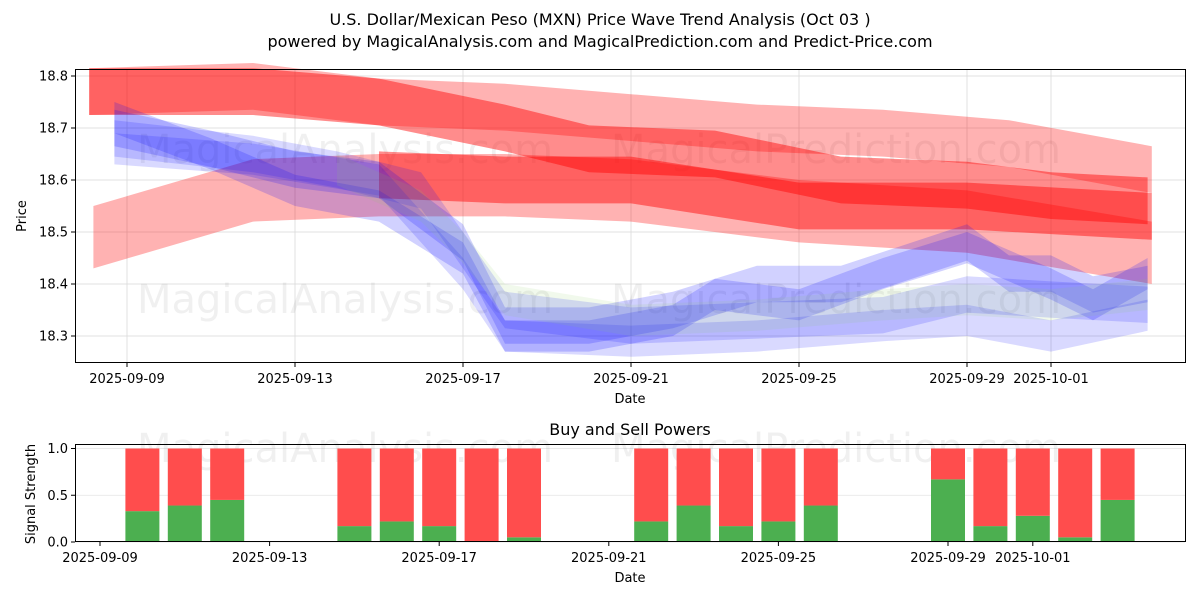  Describe the element at coordinates (53, 285) in the screenshot. I see `price-ytick-label: 18.4` at that location.